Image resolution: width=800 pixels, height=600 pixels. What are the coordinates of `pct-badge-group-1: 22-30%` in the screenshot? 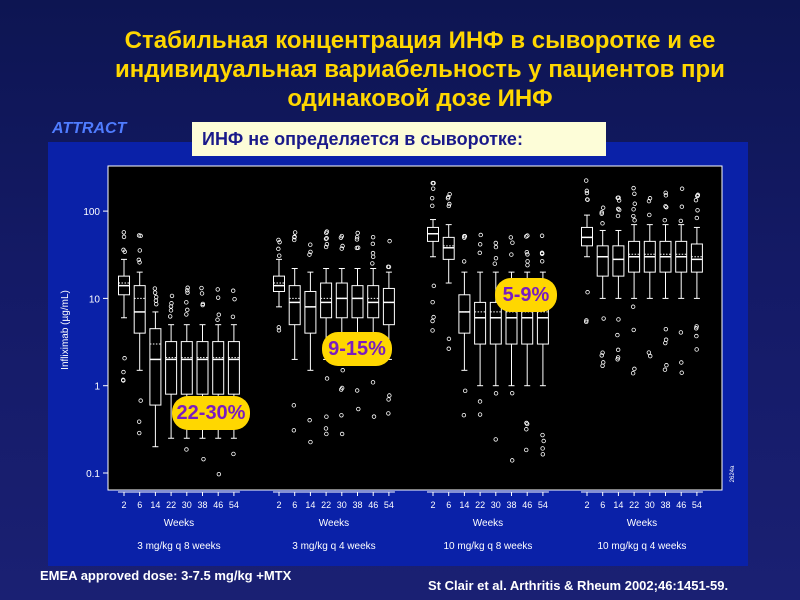 It's located at (211, 413).